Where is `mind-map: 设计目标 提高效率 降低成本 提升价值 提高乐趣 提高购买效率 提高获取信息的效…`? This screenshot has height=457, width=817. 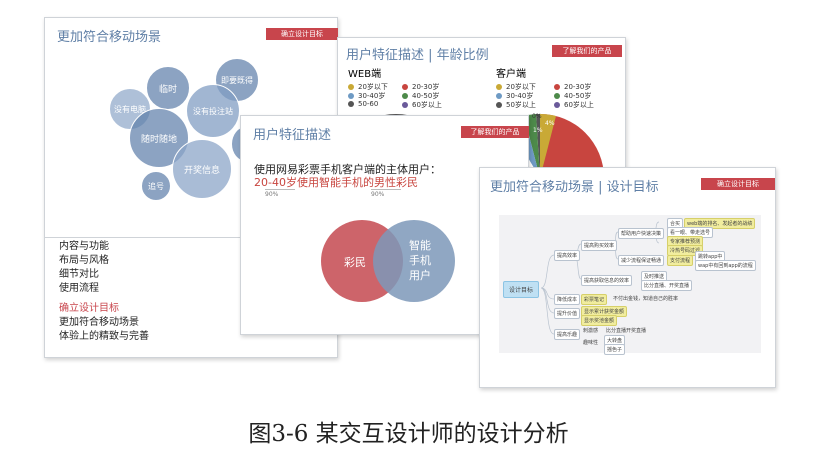
mind-map: 设计目标 提高效率 降低成本 提升价值 提高乐趣 提高购买效率 提高获取信息的效… is located at coordinates (630, 285).